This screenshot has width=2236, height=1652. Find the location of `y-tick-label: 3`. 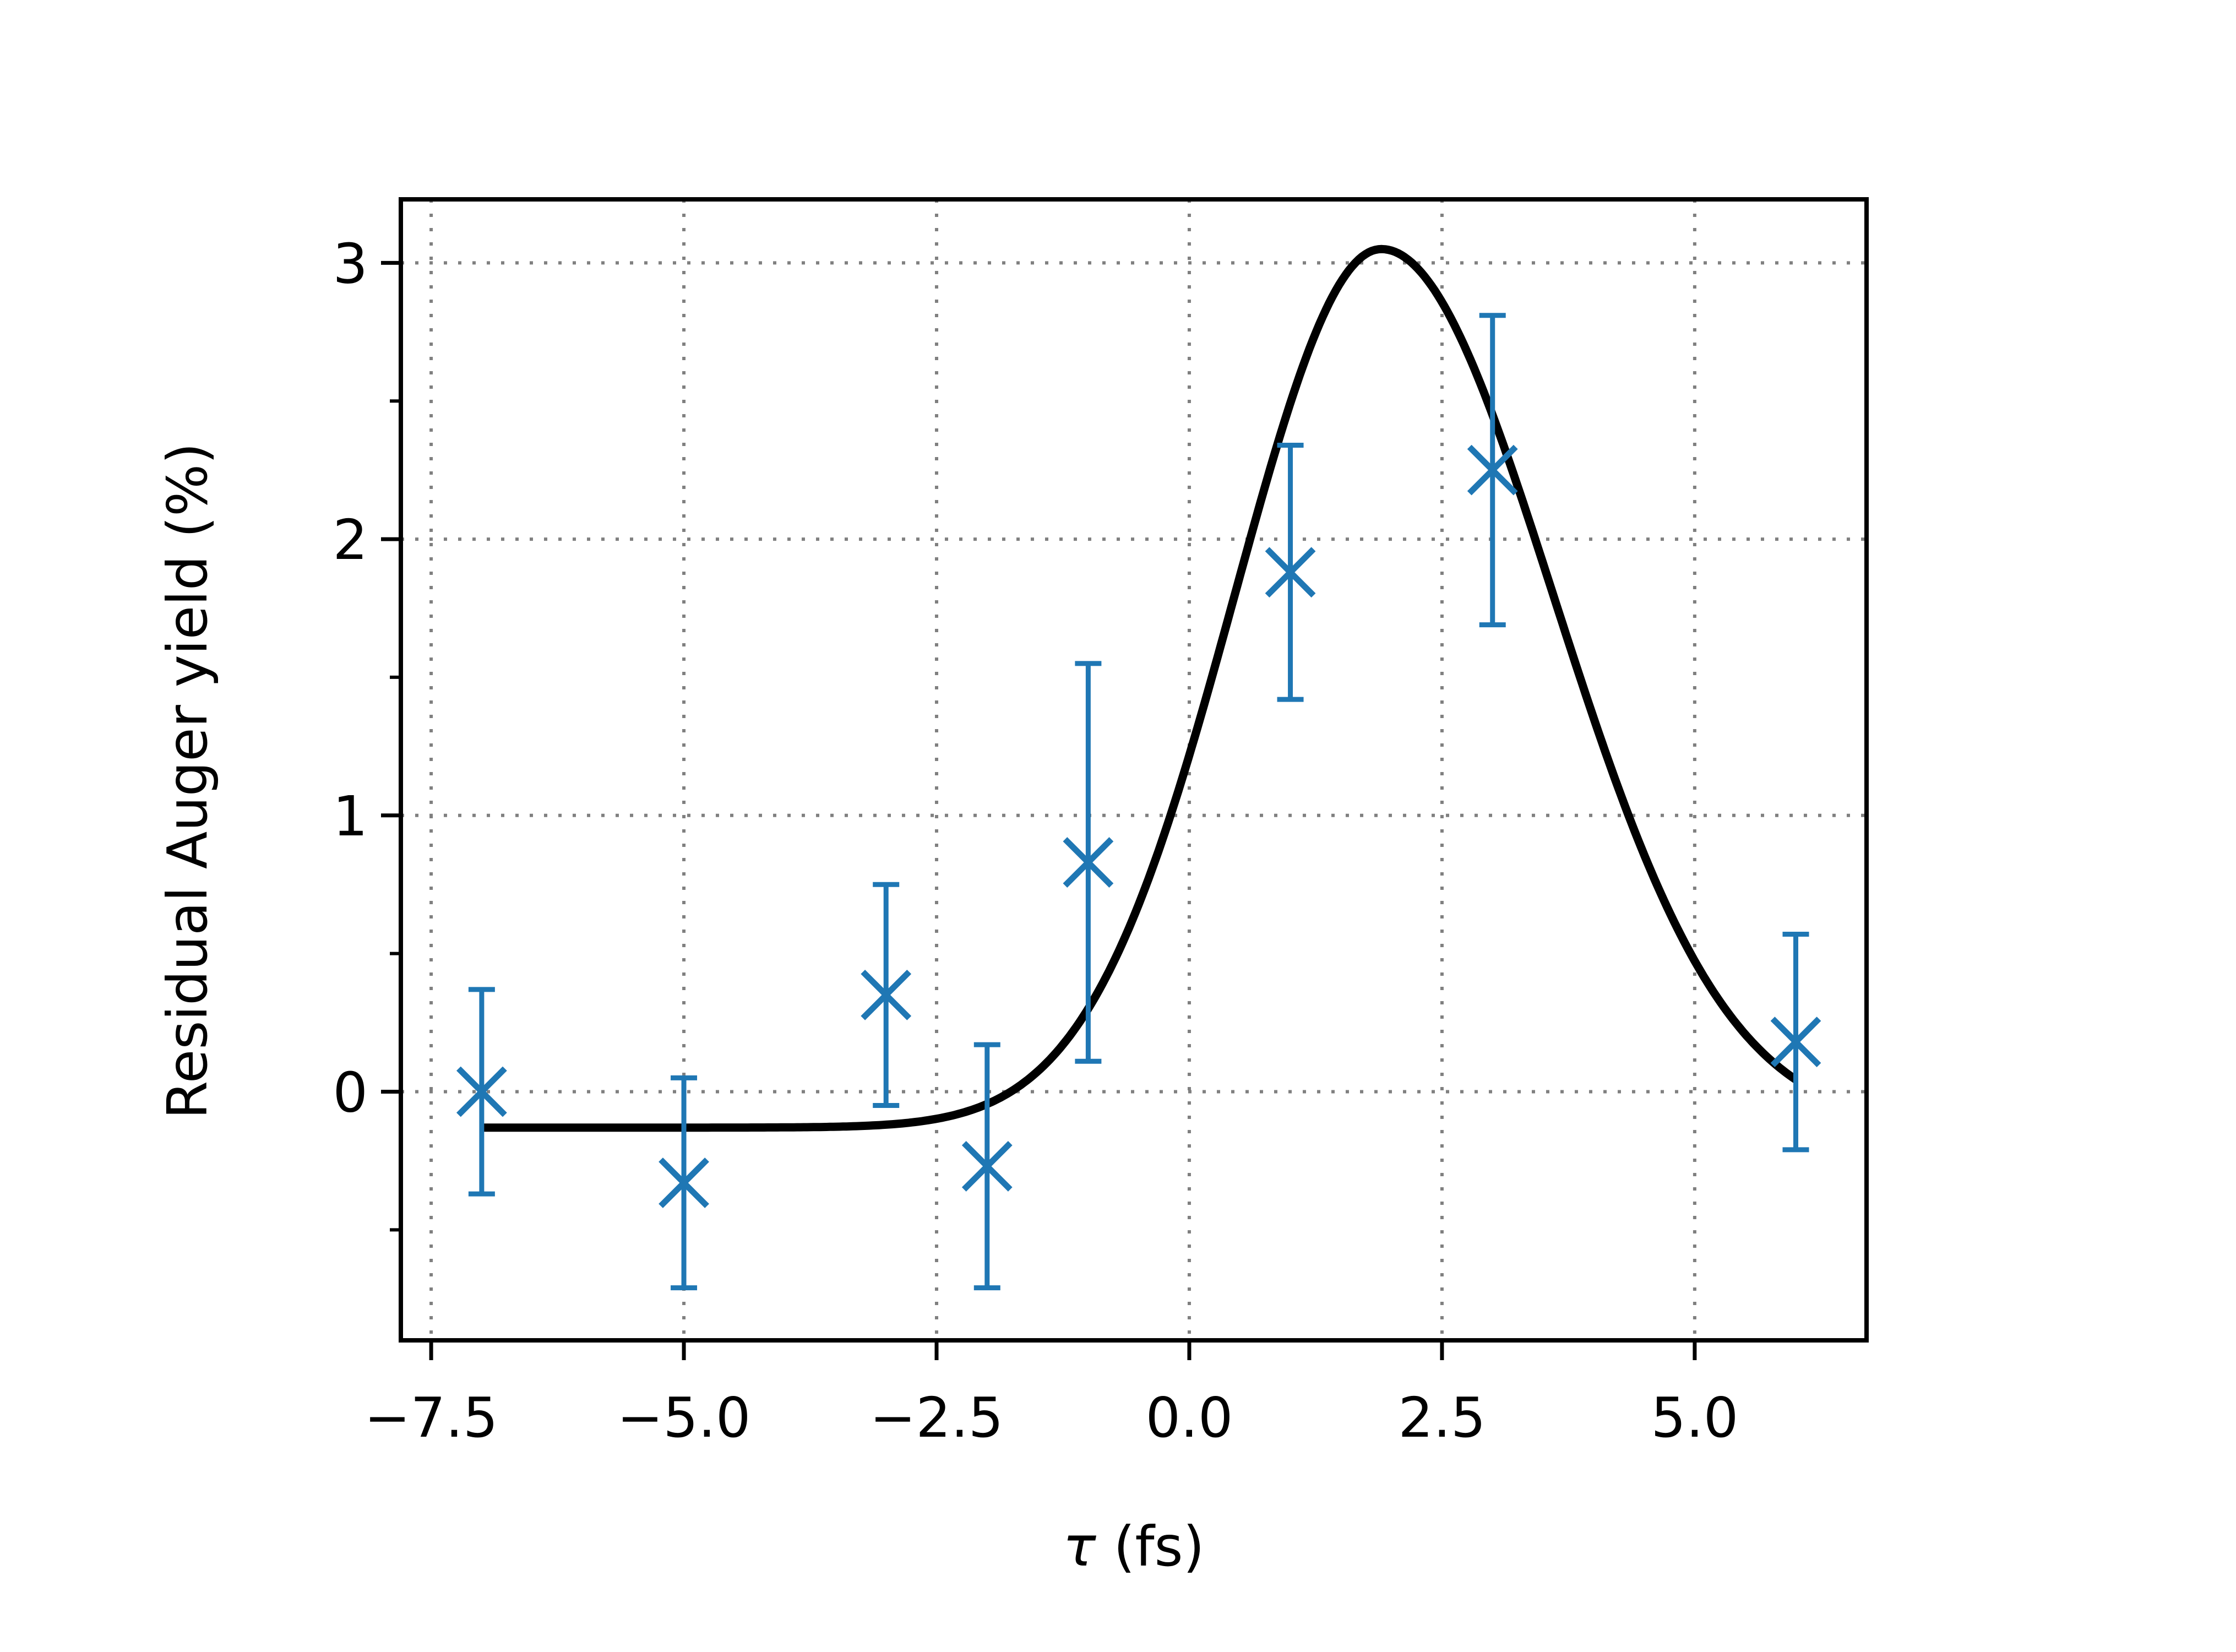

y-tick-label: 3 is located at coordinates (350, 263).